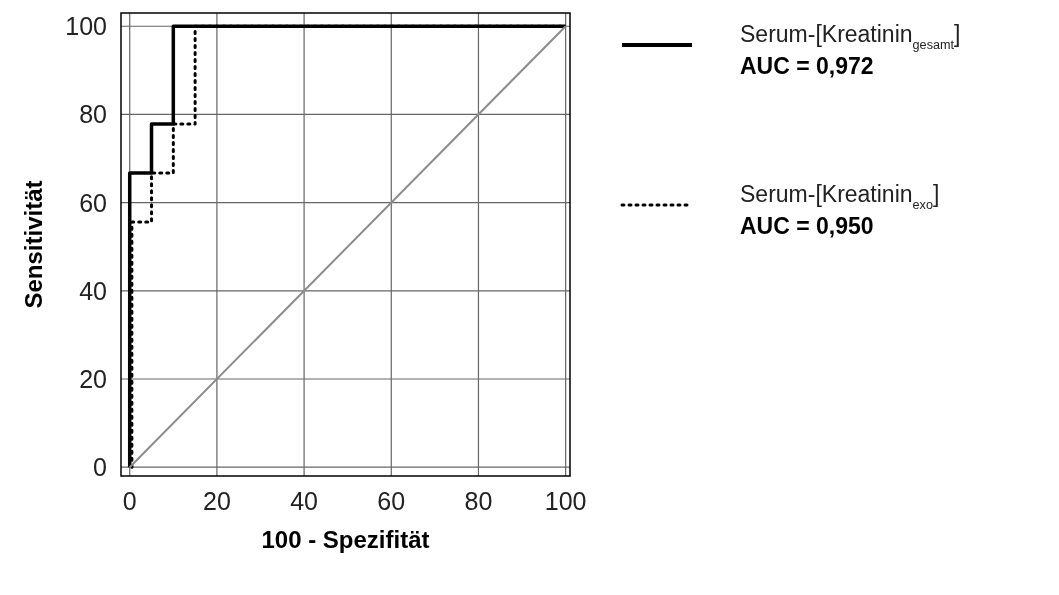  I want to click on y-tick-label: 80, so click(93, 114).